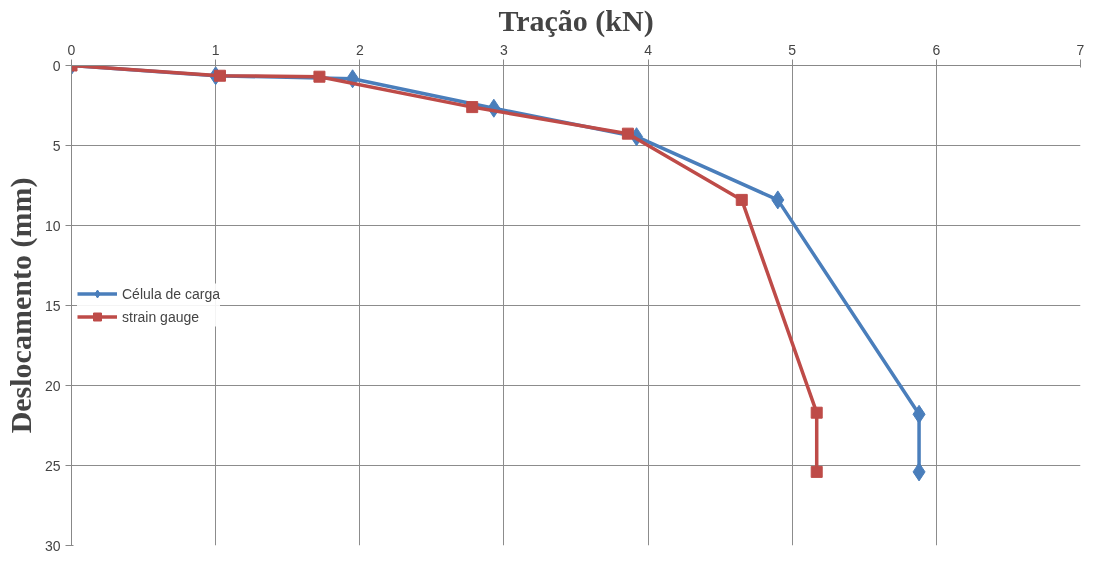 The width and height of the screenshot is (1119, 568). I want to click on x-tick-label: 5, so click(792, 49).